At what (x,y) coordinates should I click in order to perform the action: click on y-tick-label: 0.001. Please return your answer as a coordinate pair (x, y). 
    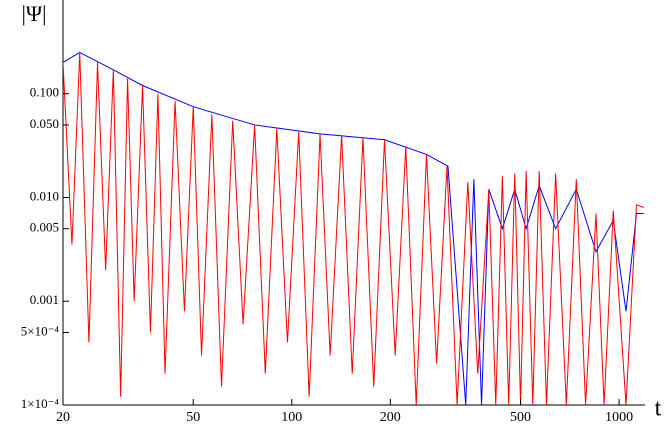
    Looking at the image, I should click on (44, 299).